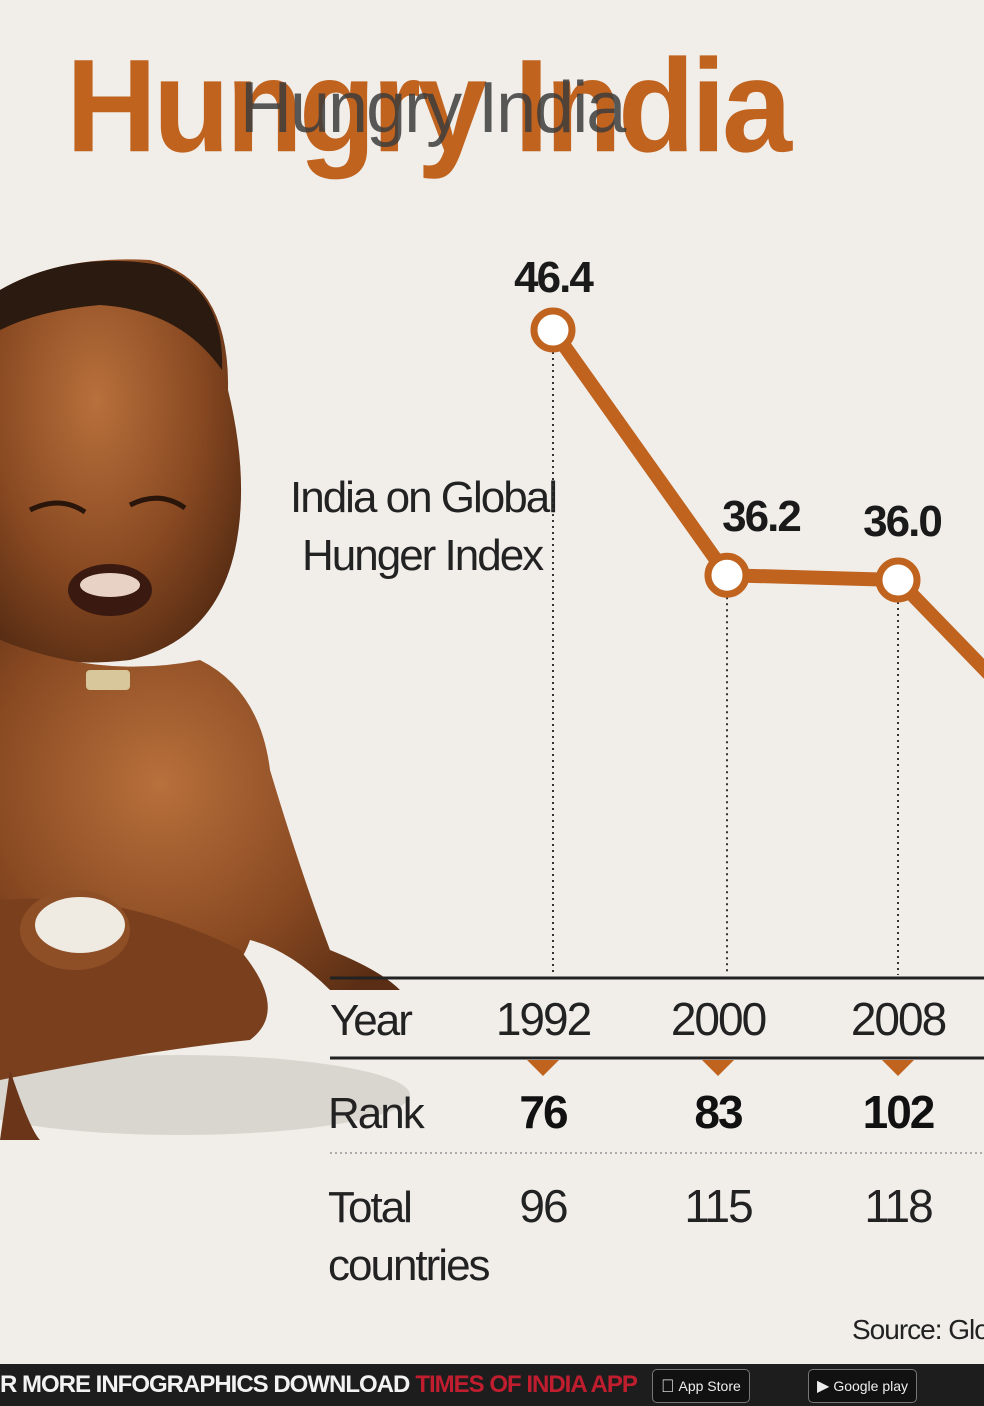 Image resolution: width=984 pixels, height=1406 pixels. I want to click on total-row-label-1: Total, so click(369, 1207).